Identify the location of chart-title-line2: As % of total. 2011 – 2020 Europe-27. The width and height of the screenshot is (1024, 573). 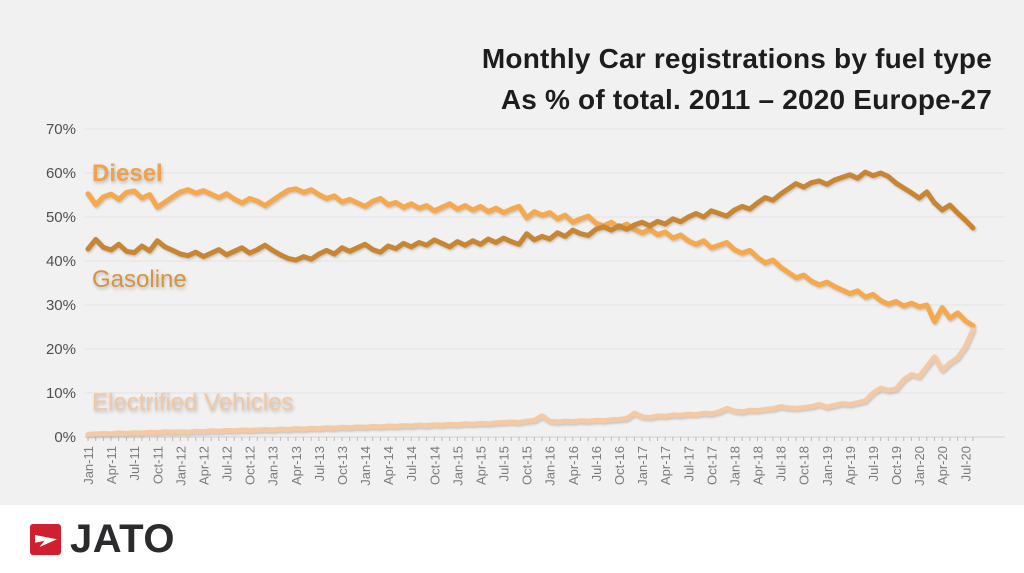
(746, 99).